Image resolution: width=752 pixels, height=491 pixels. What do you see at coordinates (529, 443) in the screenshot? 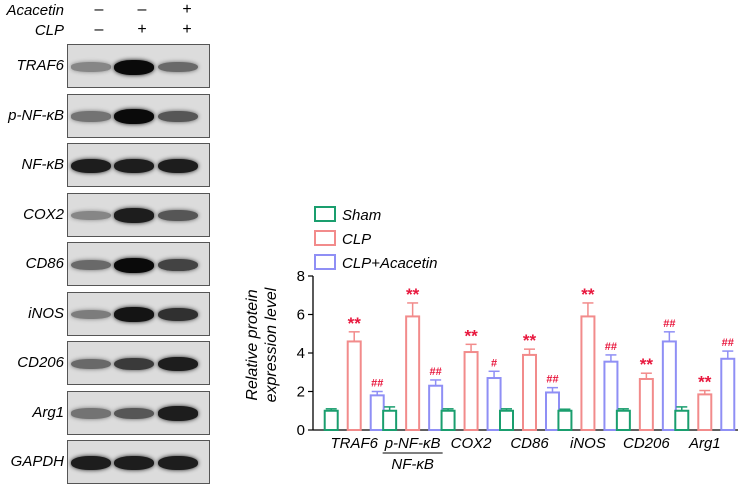
I see `x-tick-label: CD86` at bounding box center [529, 443].